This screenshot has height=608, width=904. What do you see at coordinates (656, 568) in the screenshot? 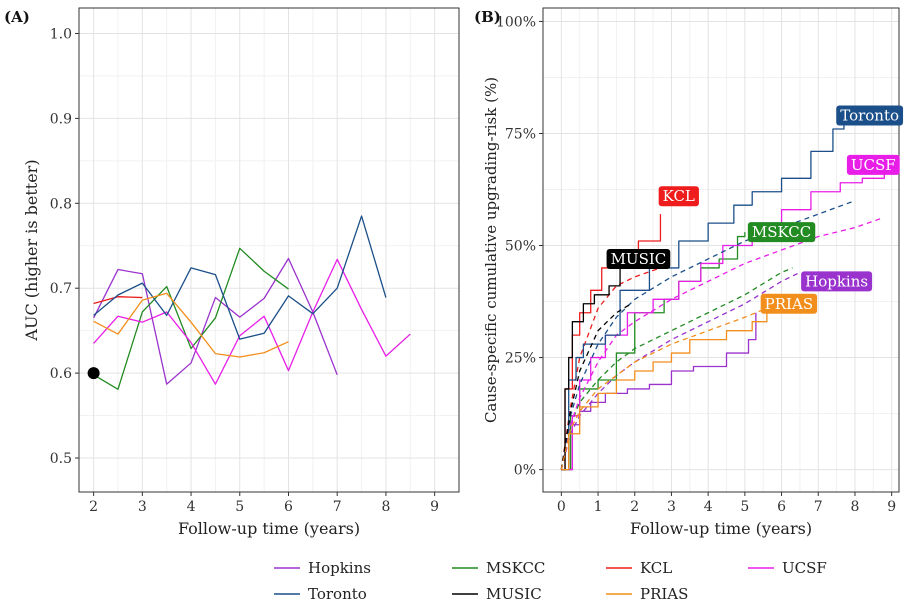
I see `legend-label-kcl: KCL` at bounding box center [656, 568].